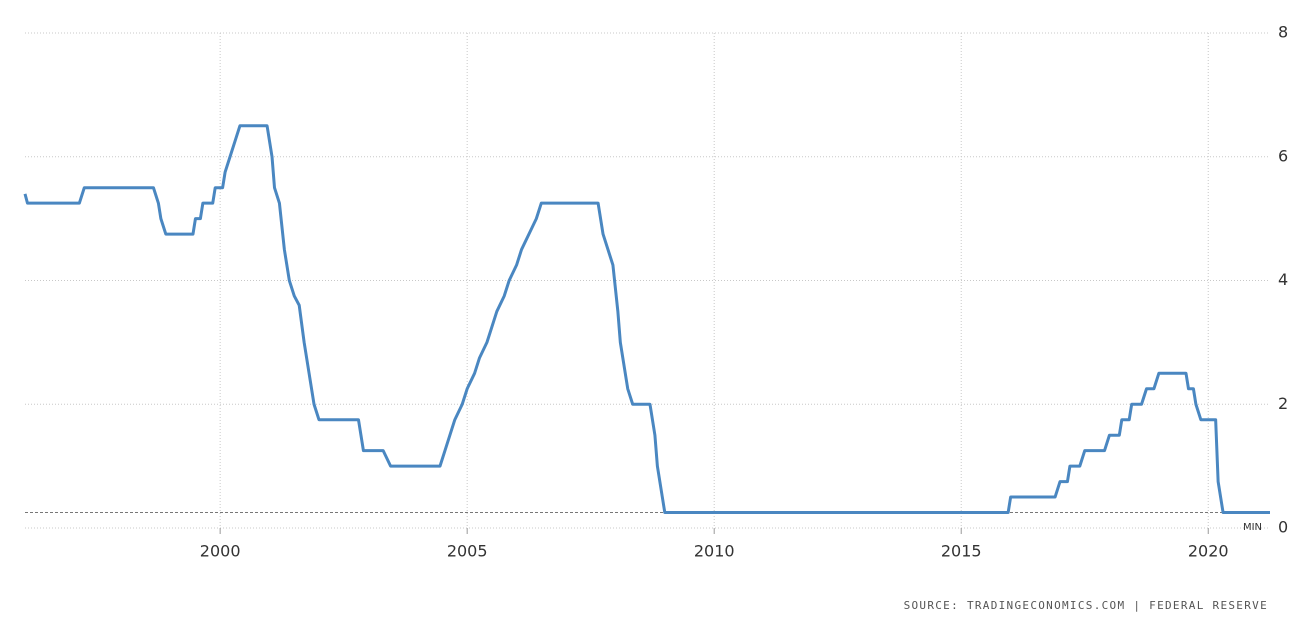 This screenshot has height=632, width=1312. I want to click on y-tick-label: 0, so click(1283, 527).